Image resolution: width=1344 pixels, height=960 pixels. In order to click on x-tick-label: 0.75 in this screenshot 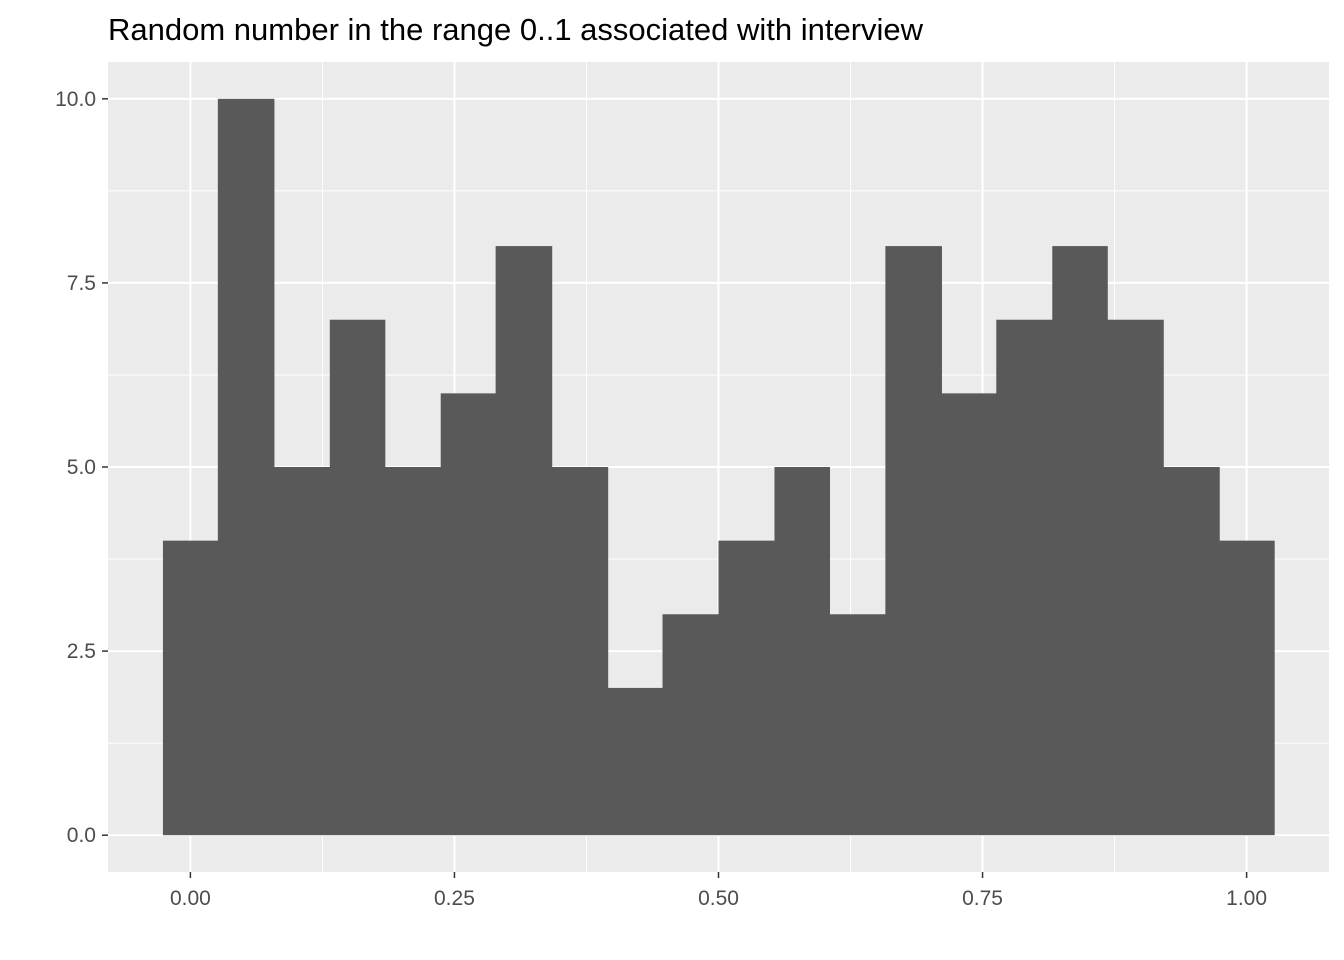, I will do `click(982, 898)`.